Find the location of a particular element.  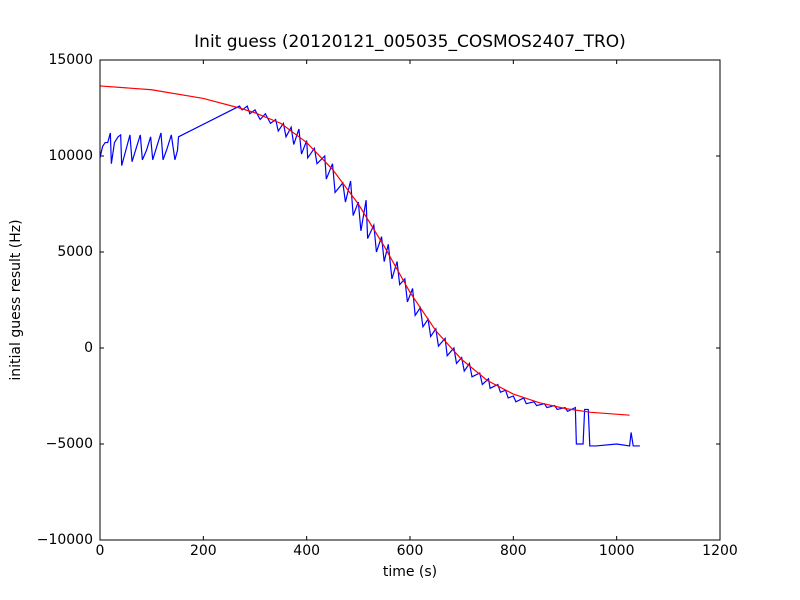

y-axis-label: initial guess result (Hz) is located at coordinates (16, 299).